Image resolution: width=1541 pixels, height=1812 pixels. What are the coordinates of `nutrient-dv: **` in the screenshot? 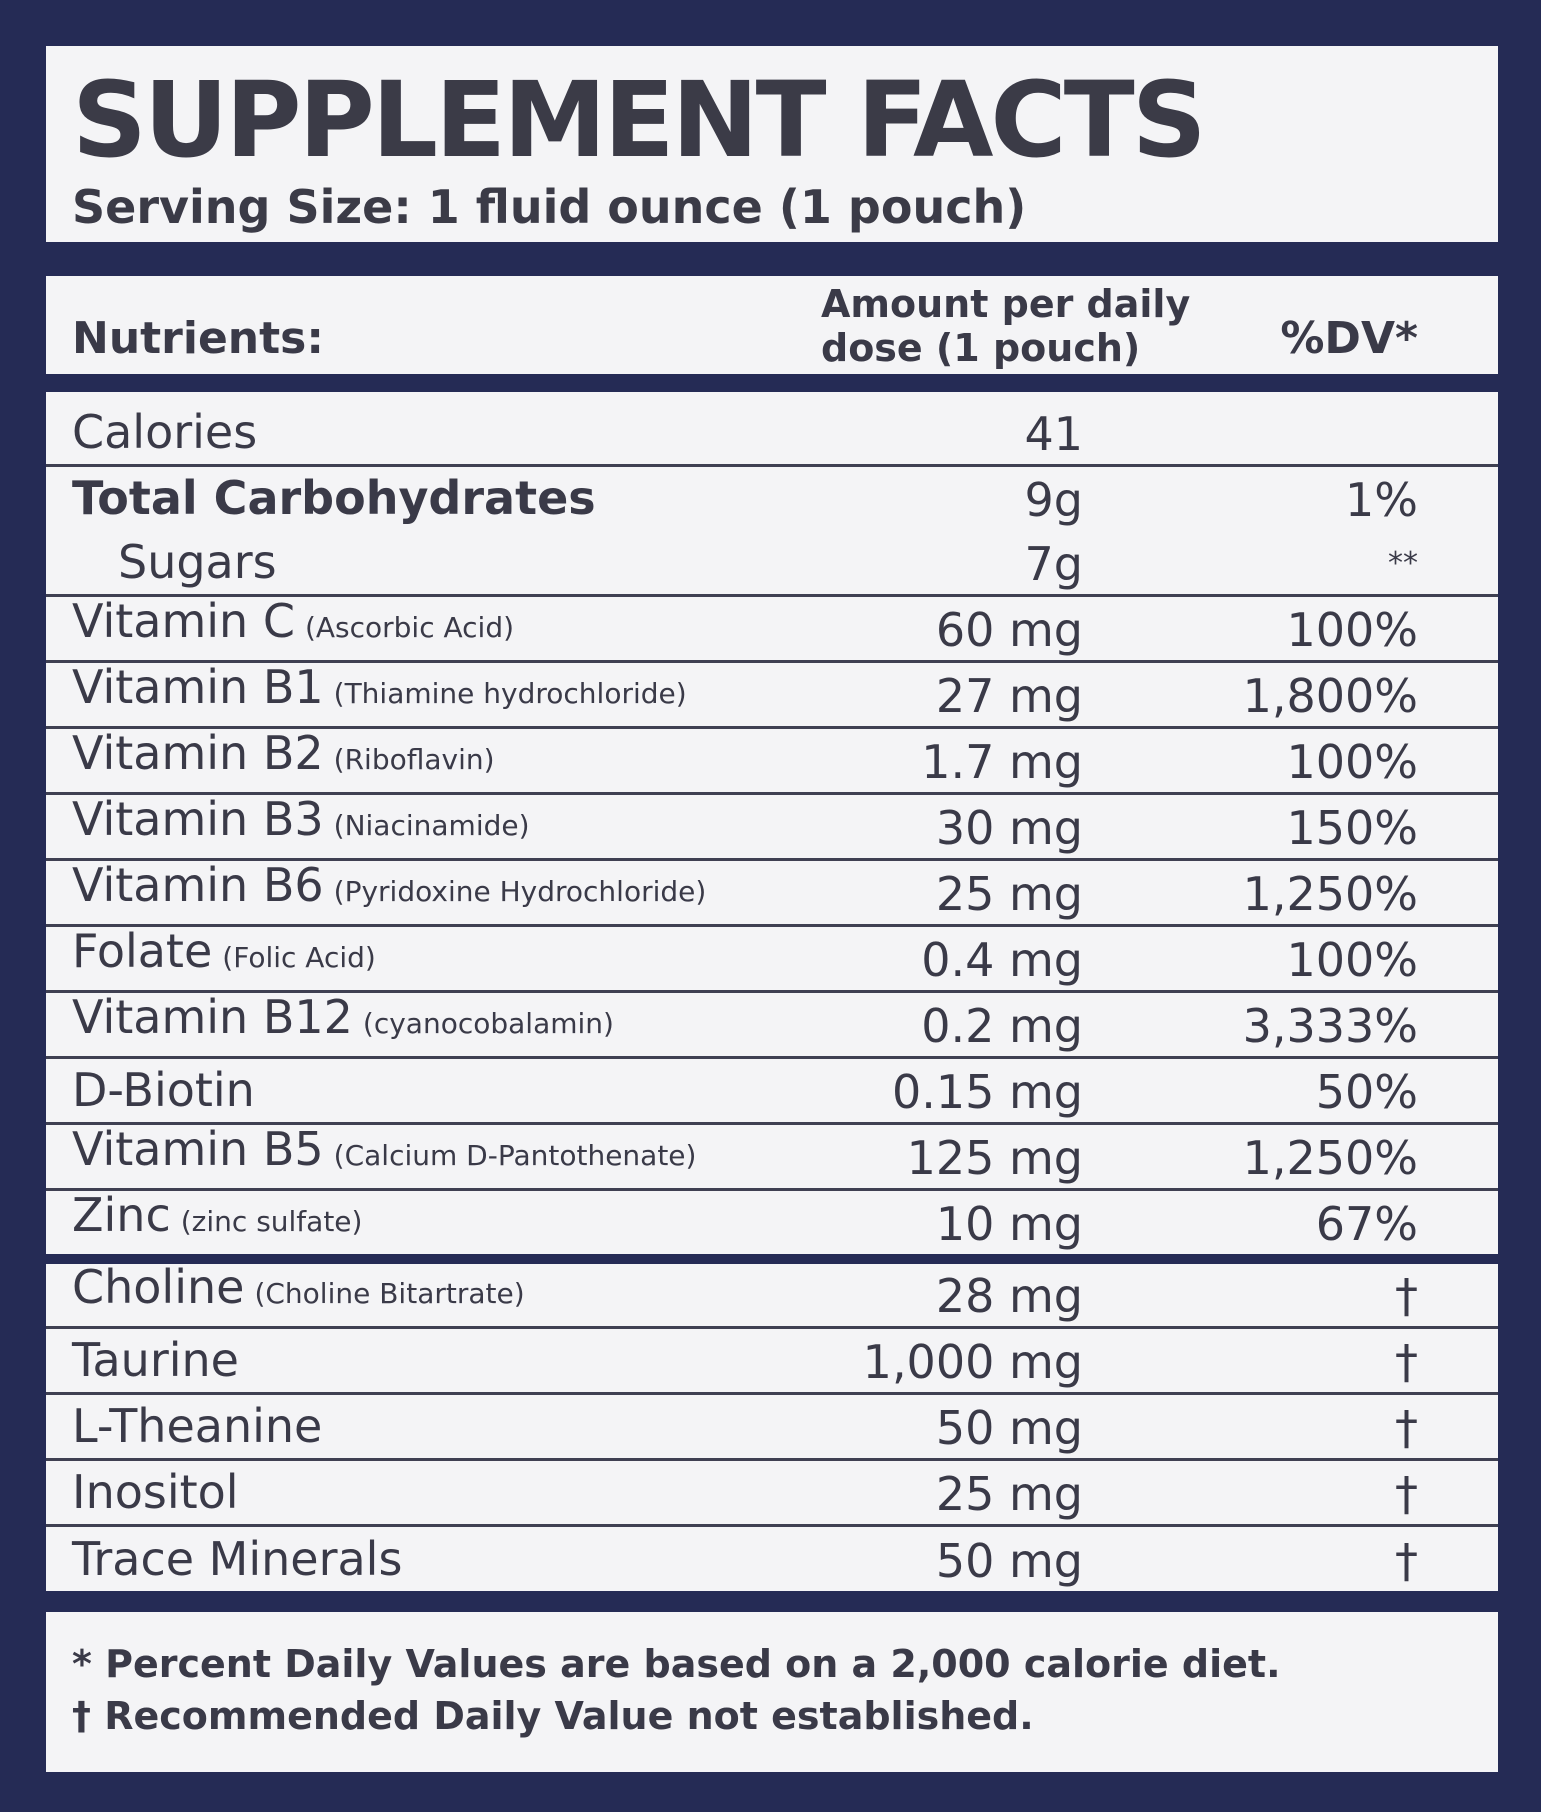 It's located at (1403, 563).